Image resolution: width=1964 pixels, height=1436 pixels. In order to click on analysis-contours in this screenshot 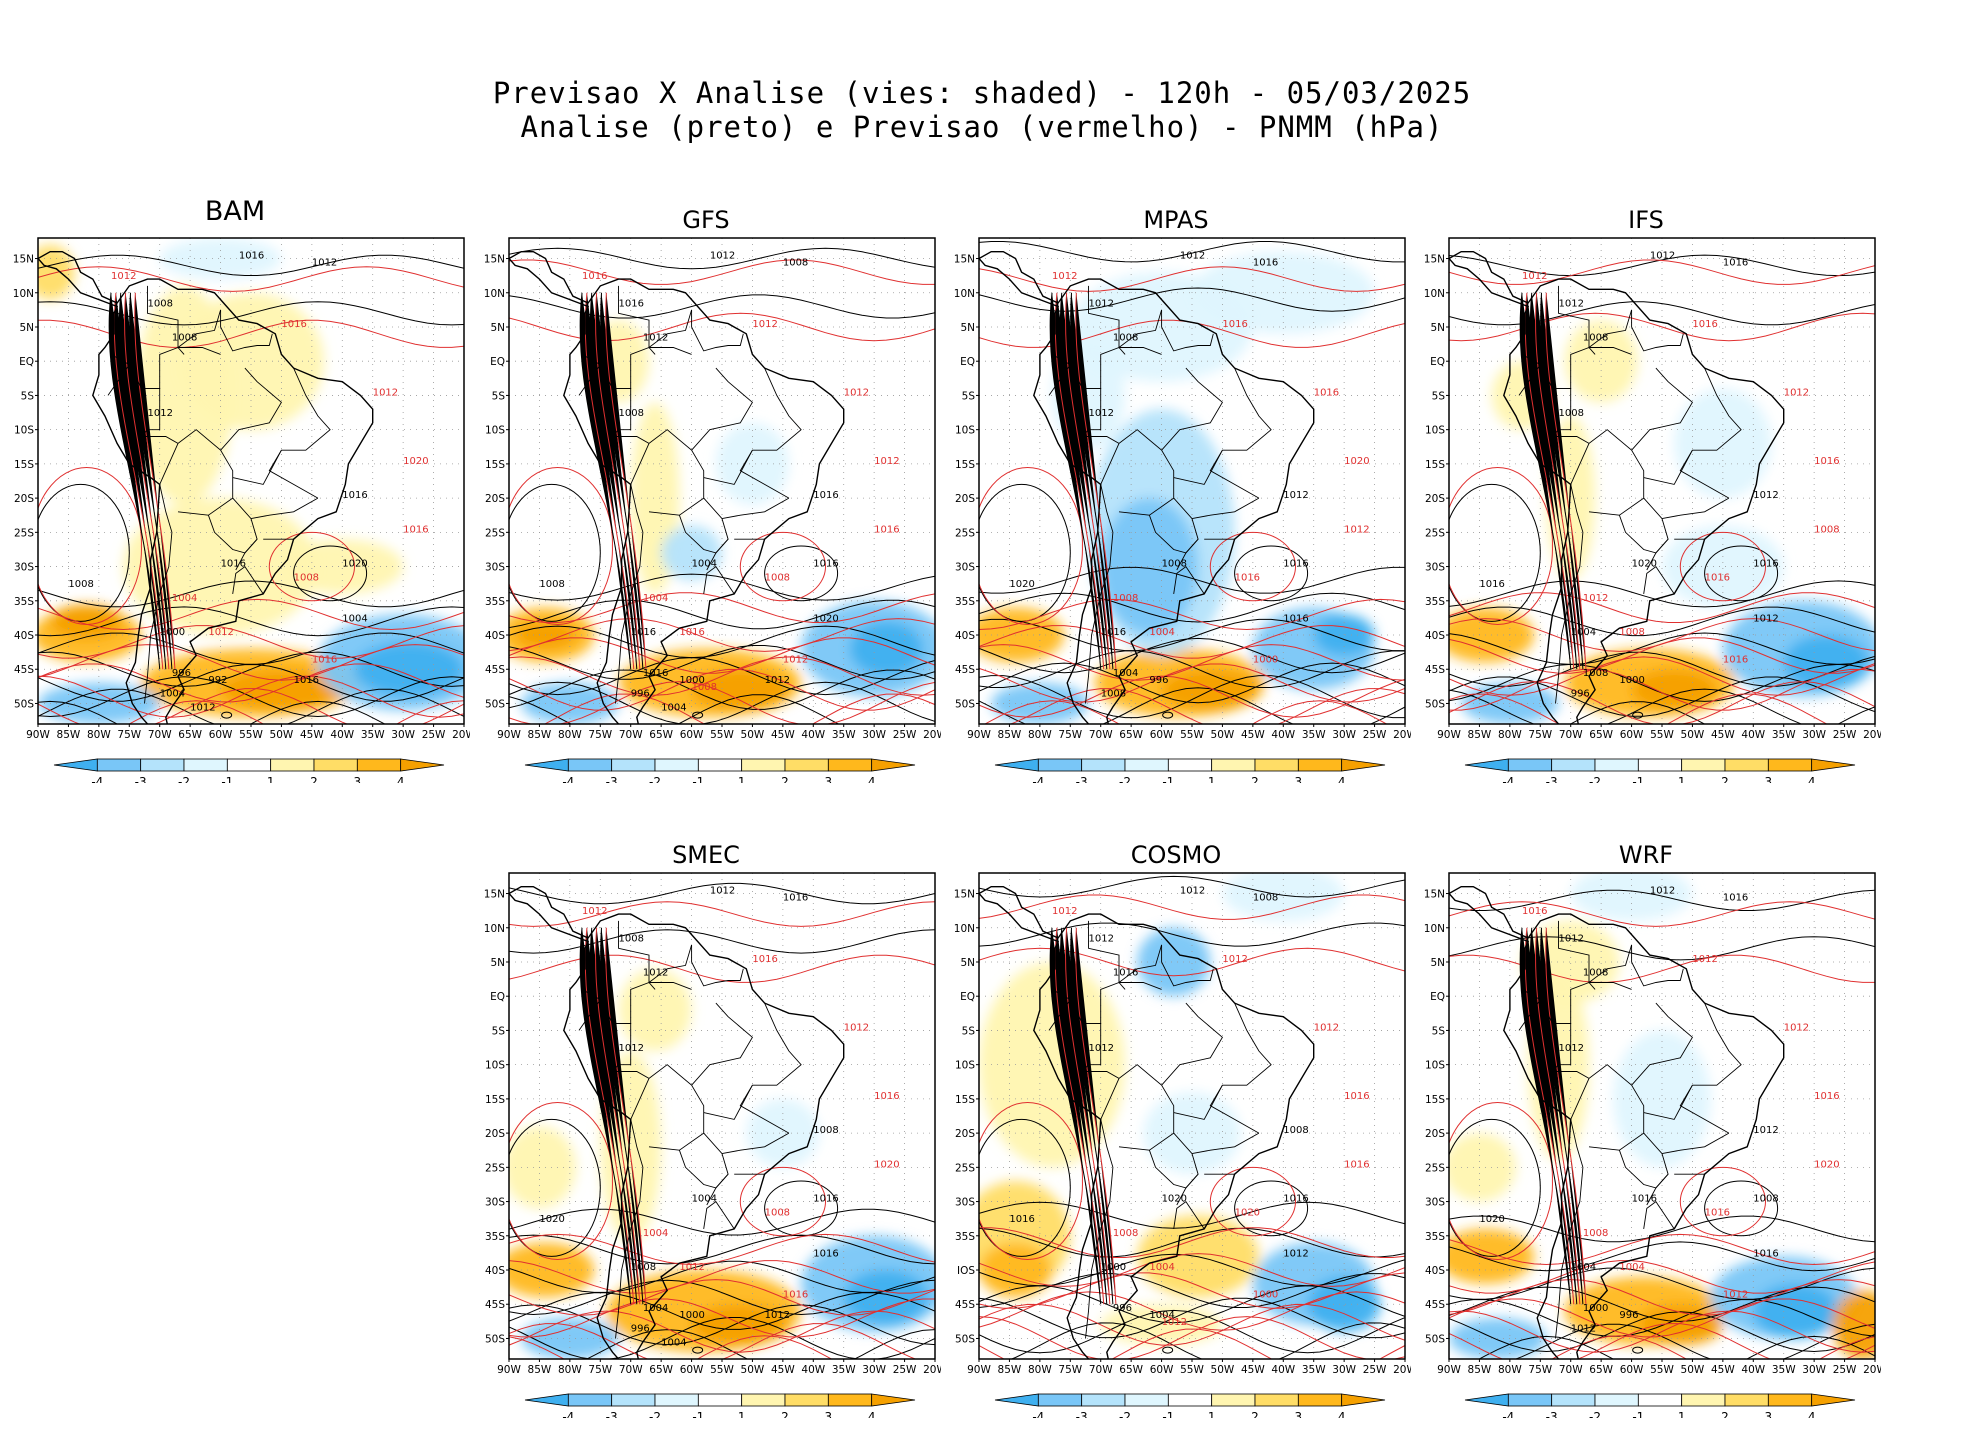, I will do `click(1662, 1124)`.